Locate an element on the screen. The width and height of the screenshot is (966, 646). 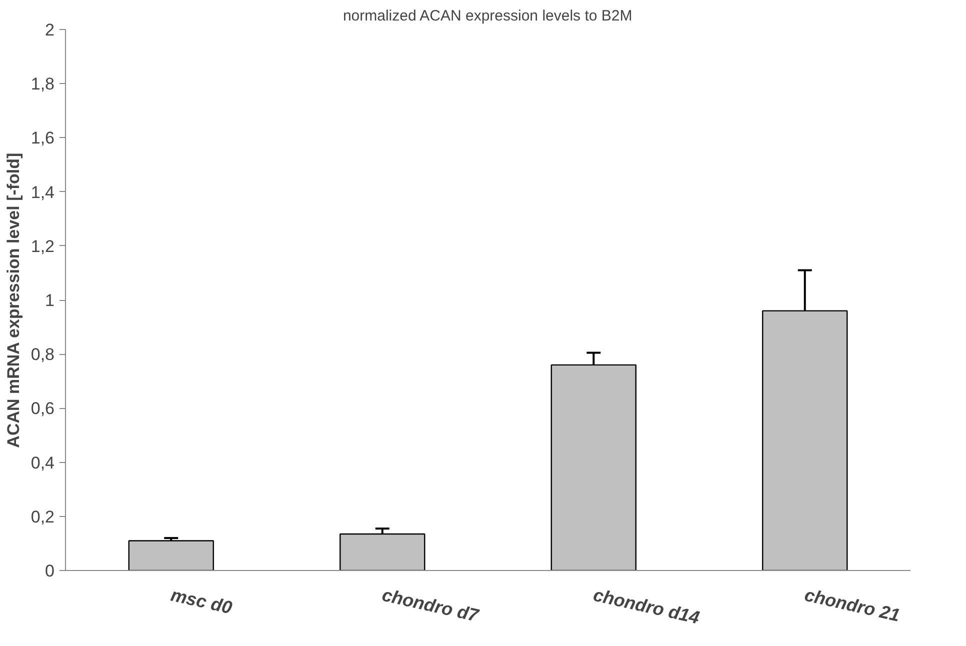
x-tick-label: chondro d14 is located at coordinates (646, 606).